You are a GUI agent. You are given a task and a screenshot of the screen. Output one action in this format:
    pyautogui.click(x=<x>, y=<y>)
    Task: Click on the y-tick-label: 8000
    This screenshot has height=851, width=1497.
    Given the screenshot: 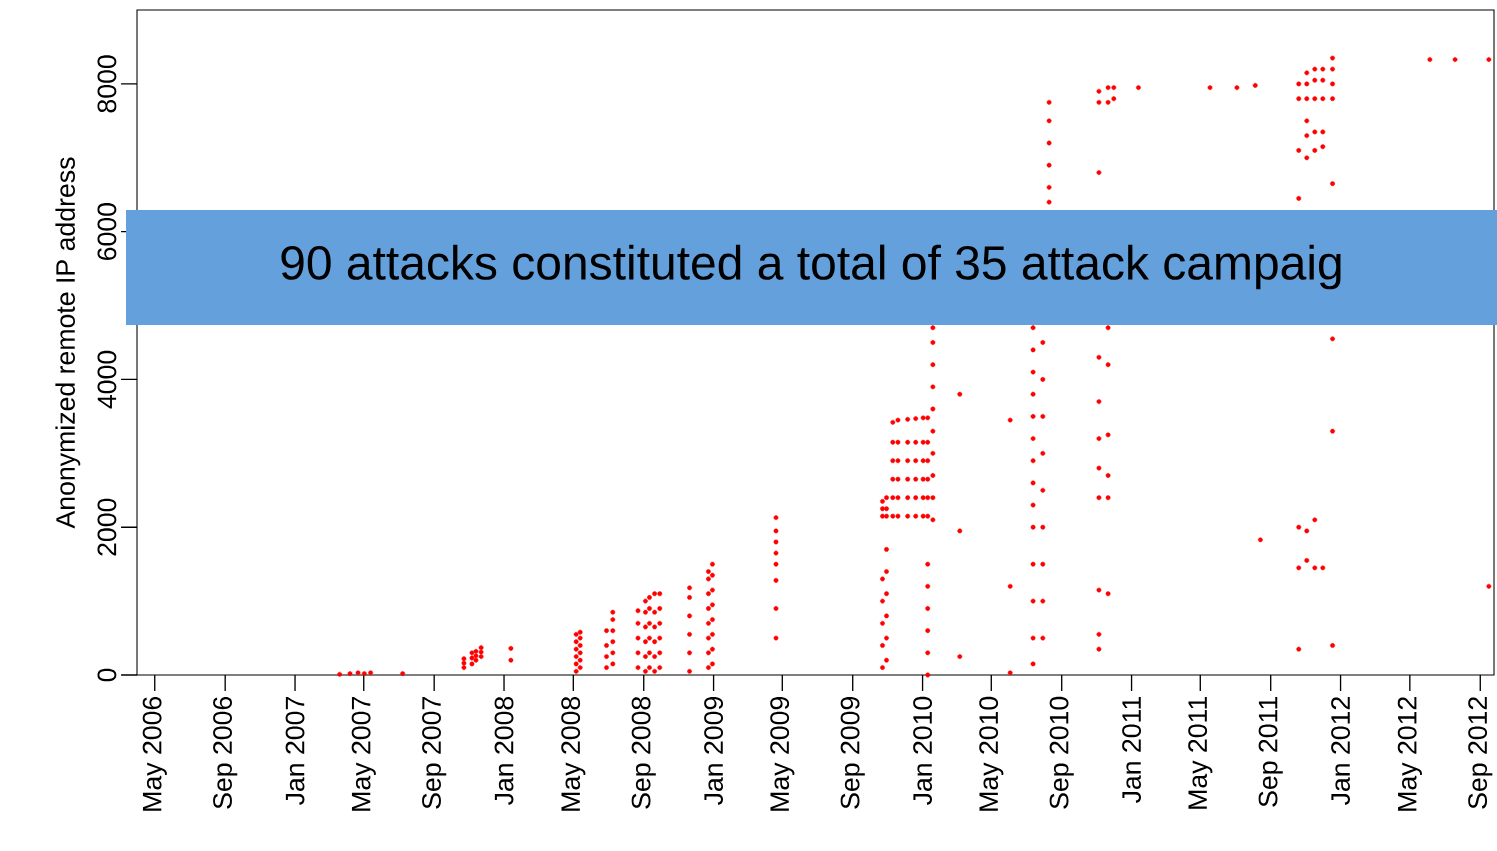 What is the action you would take?
    pyautogui.click(x=107, y=84)
    